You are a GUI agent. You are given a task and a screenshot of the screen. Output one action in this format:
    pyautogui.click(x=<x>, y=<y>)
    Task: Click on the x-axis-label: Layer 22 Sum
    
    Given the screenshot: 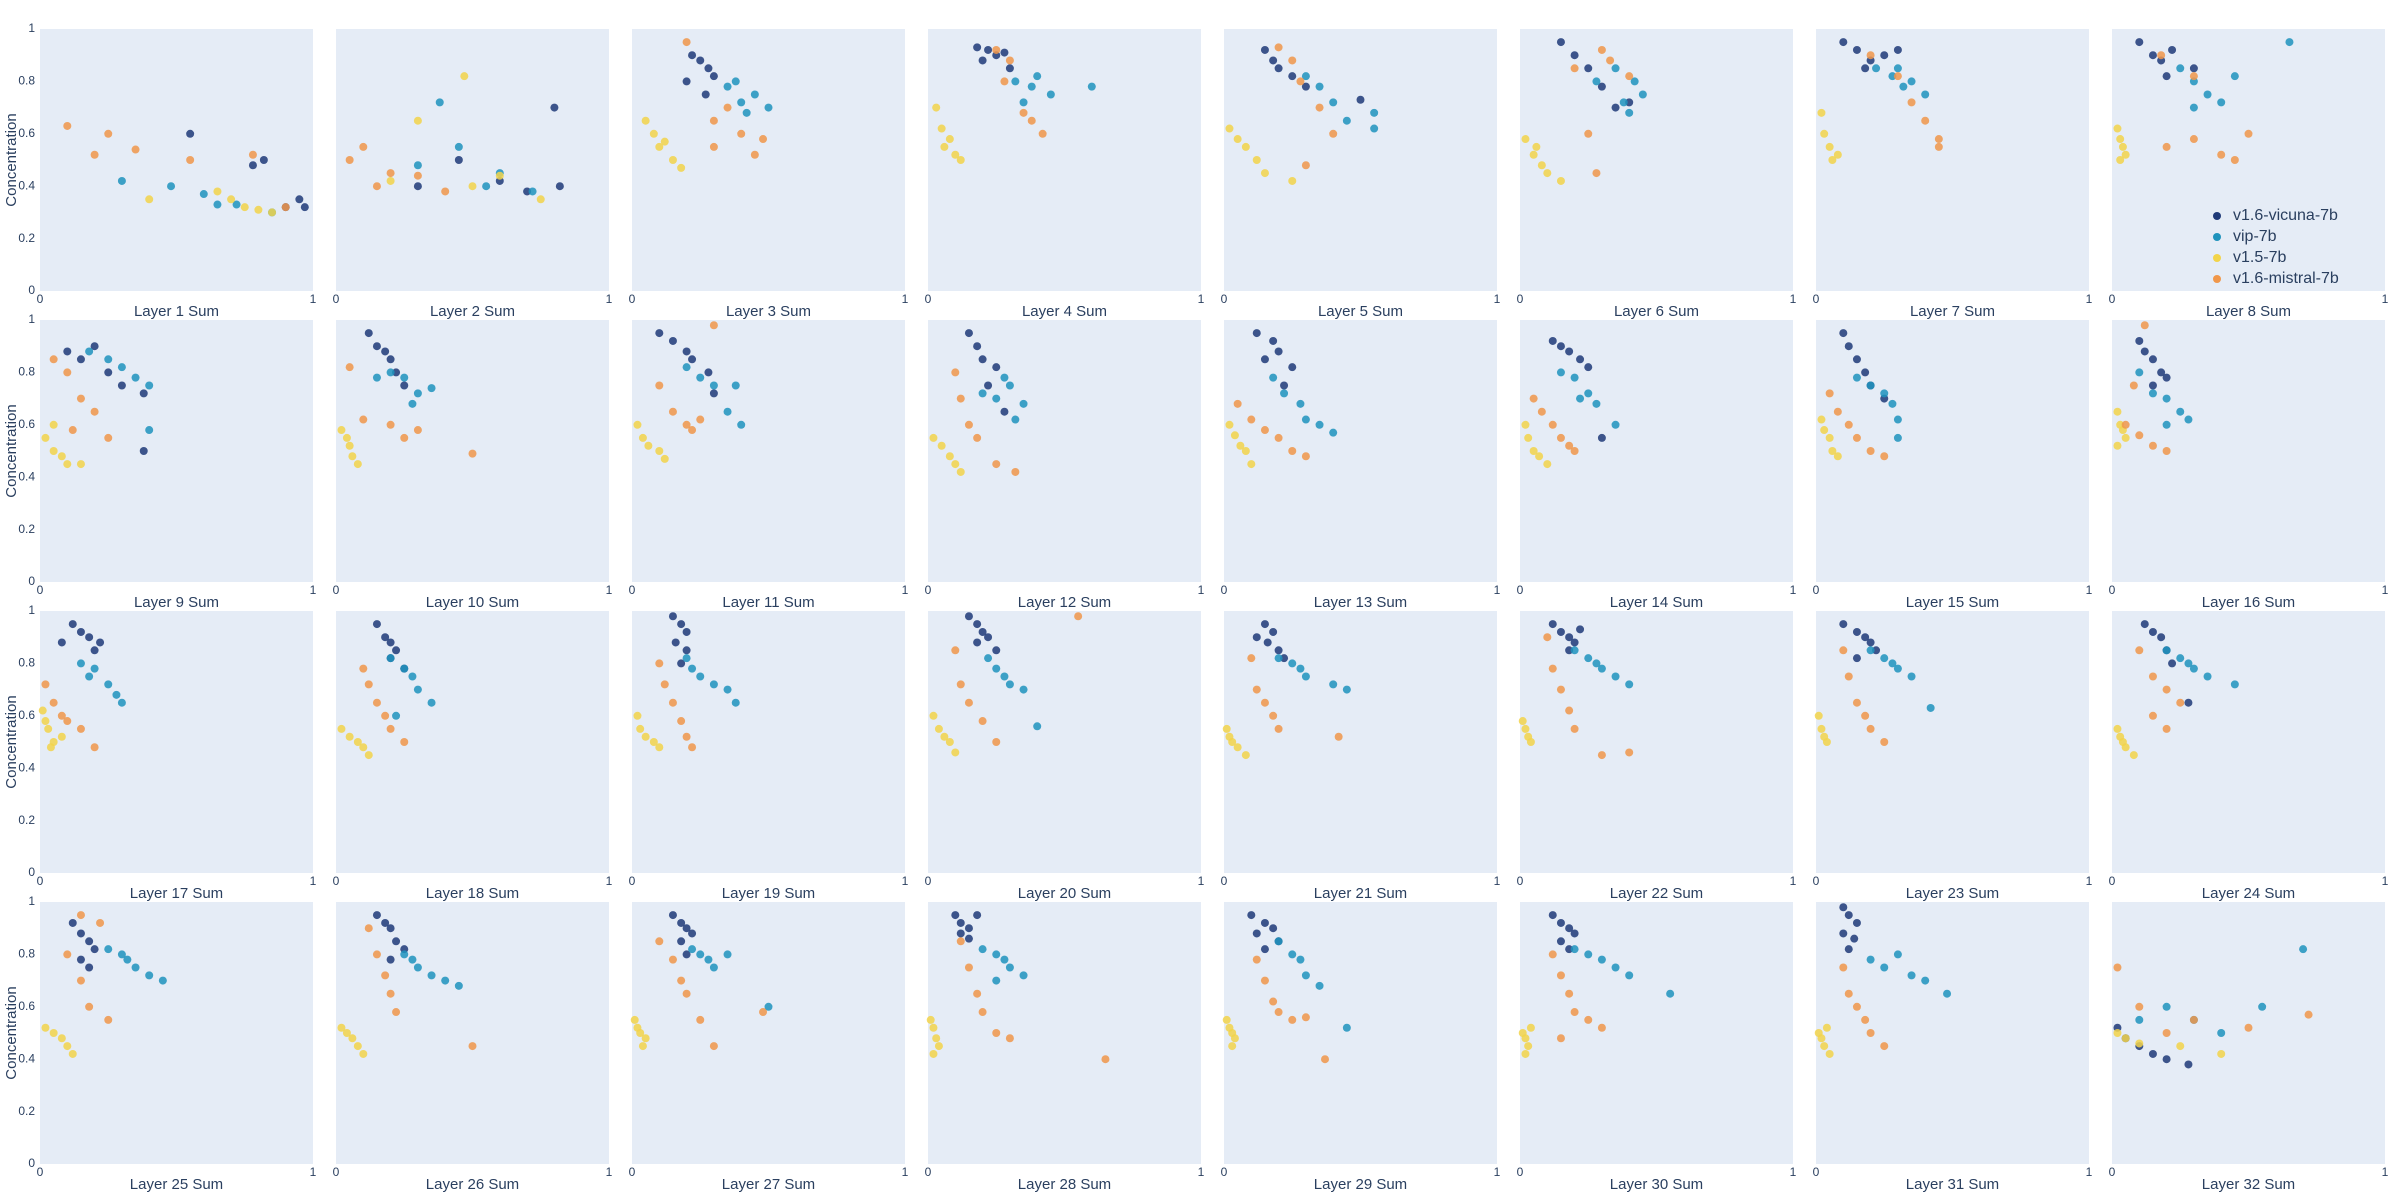 What is the action you would take?
    pyautogui.click(x=1656, y=893)
    